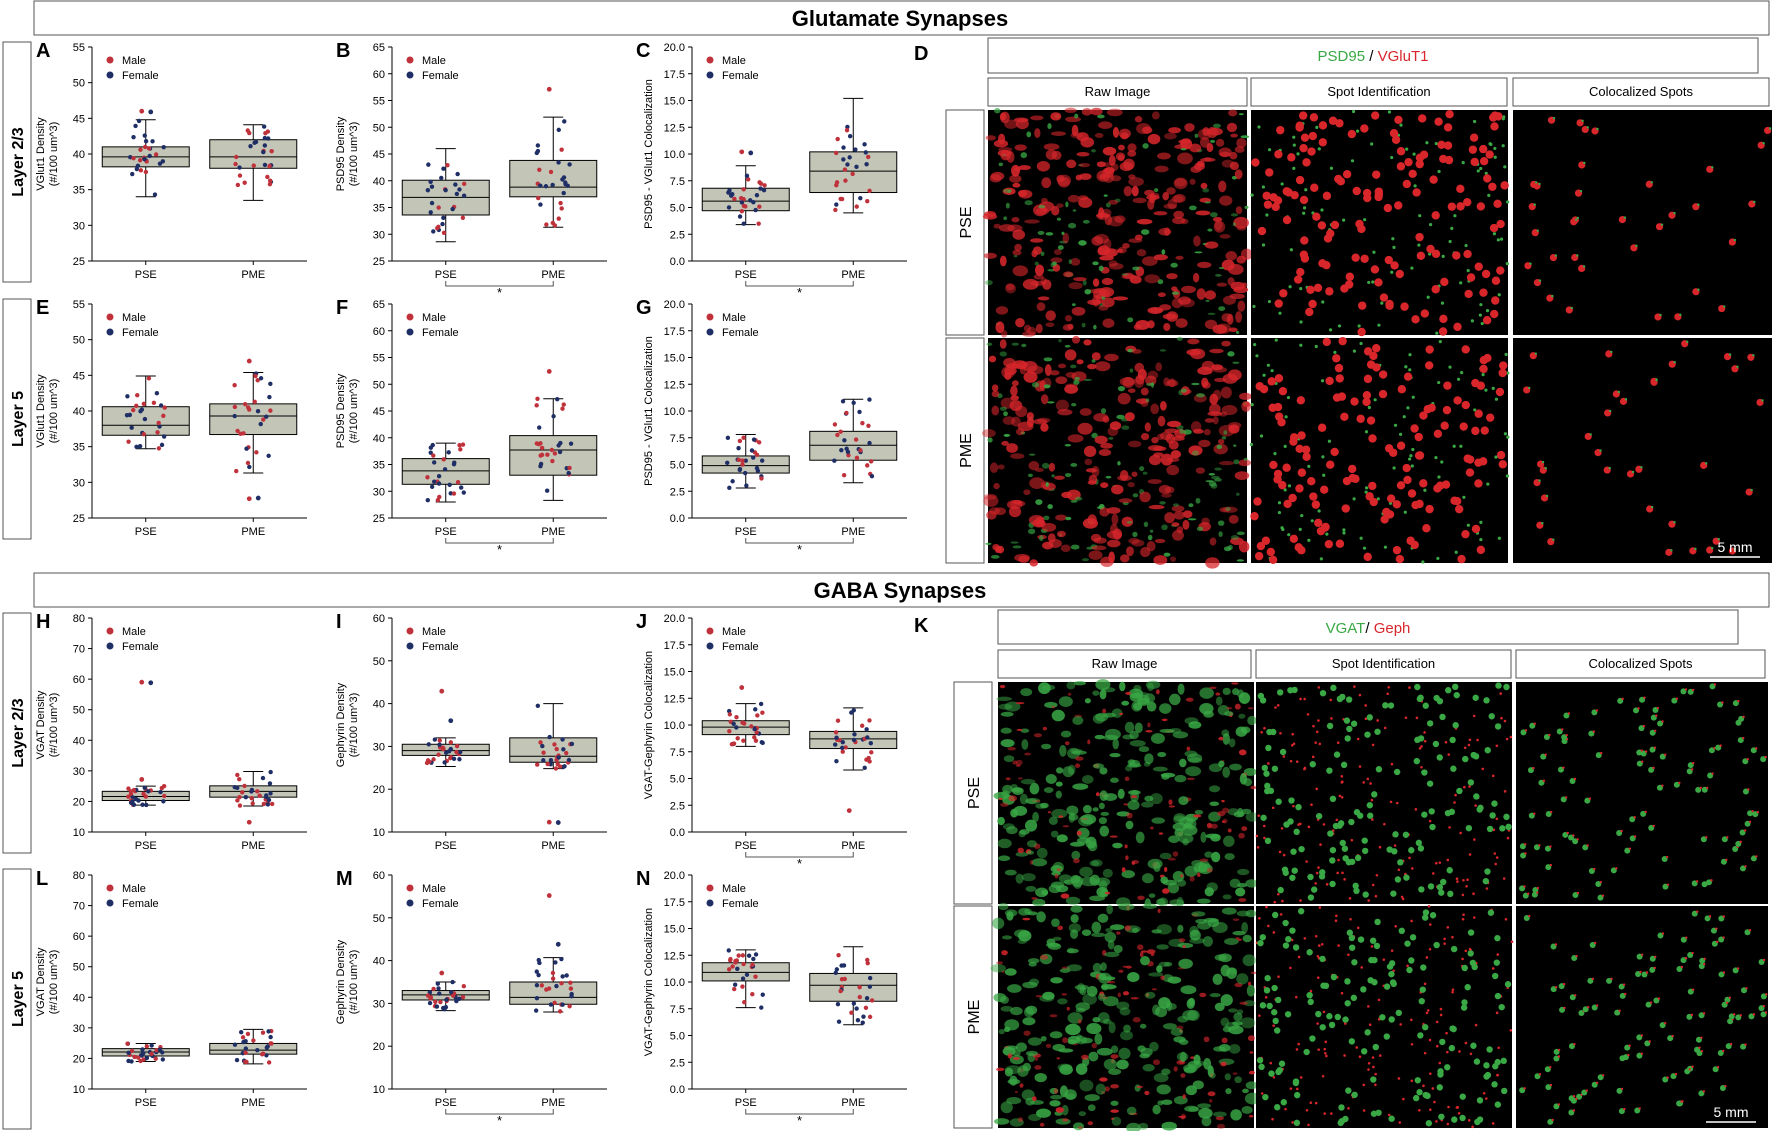 The image size is (1772, 1131). Describe the element at coordinates (677, 466) in the screenshot. I see `y-tick-label: 5.0` at that location.